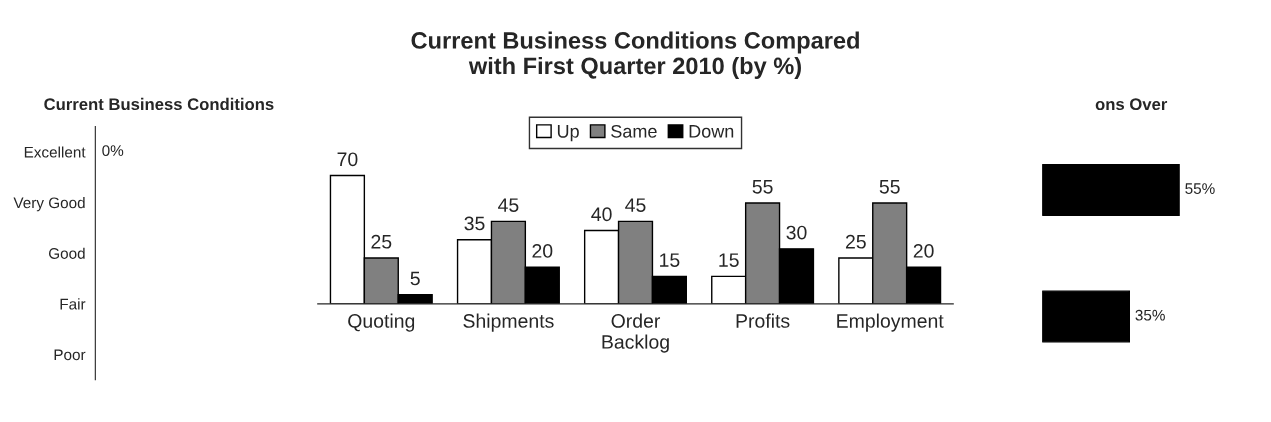  What do you see at coordinates (634, 131) in the screenshot?
I see `legend-label: Same` at bounding box center [634, 131].